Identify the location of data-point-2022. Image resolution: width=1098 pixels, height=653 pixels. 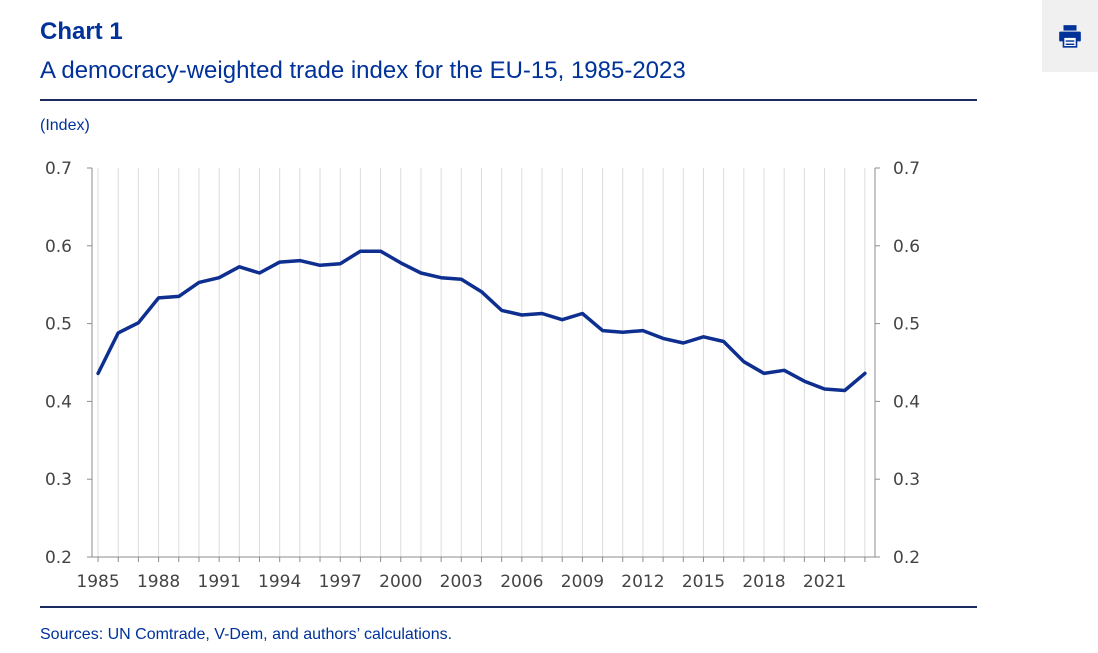
(844, 390).